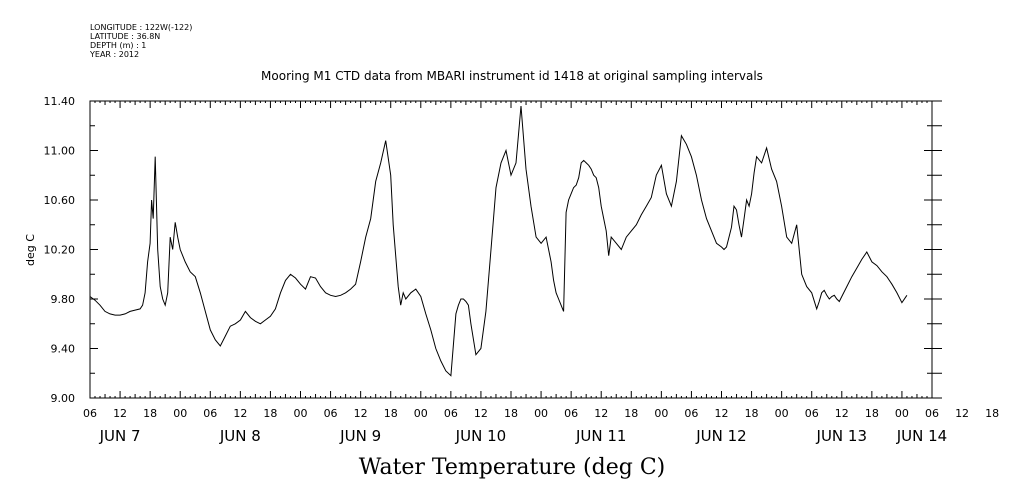  What do you see at coordinates (125, 36) in the screenshot?
I see `latitude-label: LATITUDE : 36.8N` at bounding box center [125, 36].